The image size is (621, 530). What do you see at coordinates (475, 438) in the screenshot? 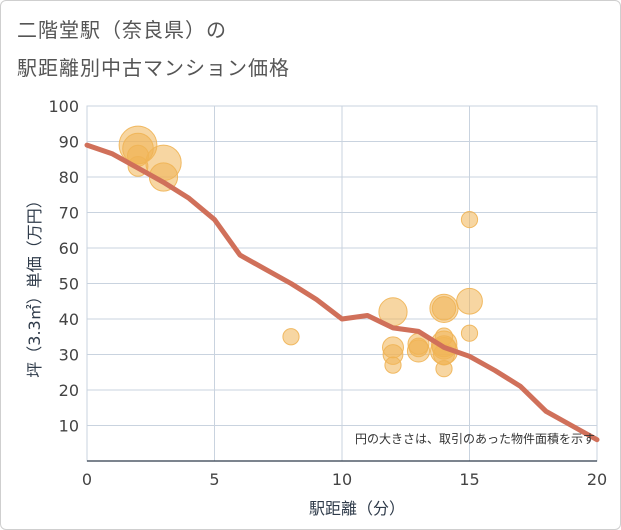
I see `size-annotation: 円の大きさは、取引のあった物件面積を示す` at bounding box center [475, 438].